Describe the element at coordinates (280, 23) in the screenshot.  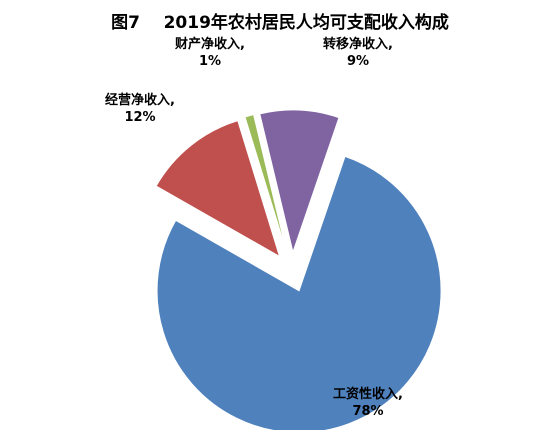
I see `chart-title: 图7 2019年农村居民人均可支配收入构成` at that location.